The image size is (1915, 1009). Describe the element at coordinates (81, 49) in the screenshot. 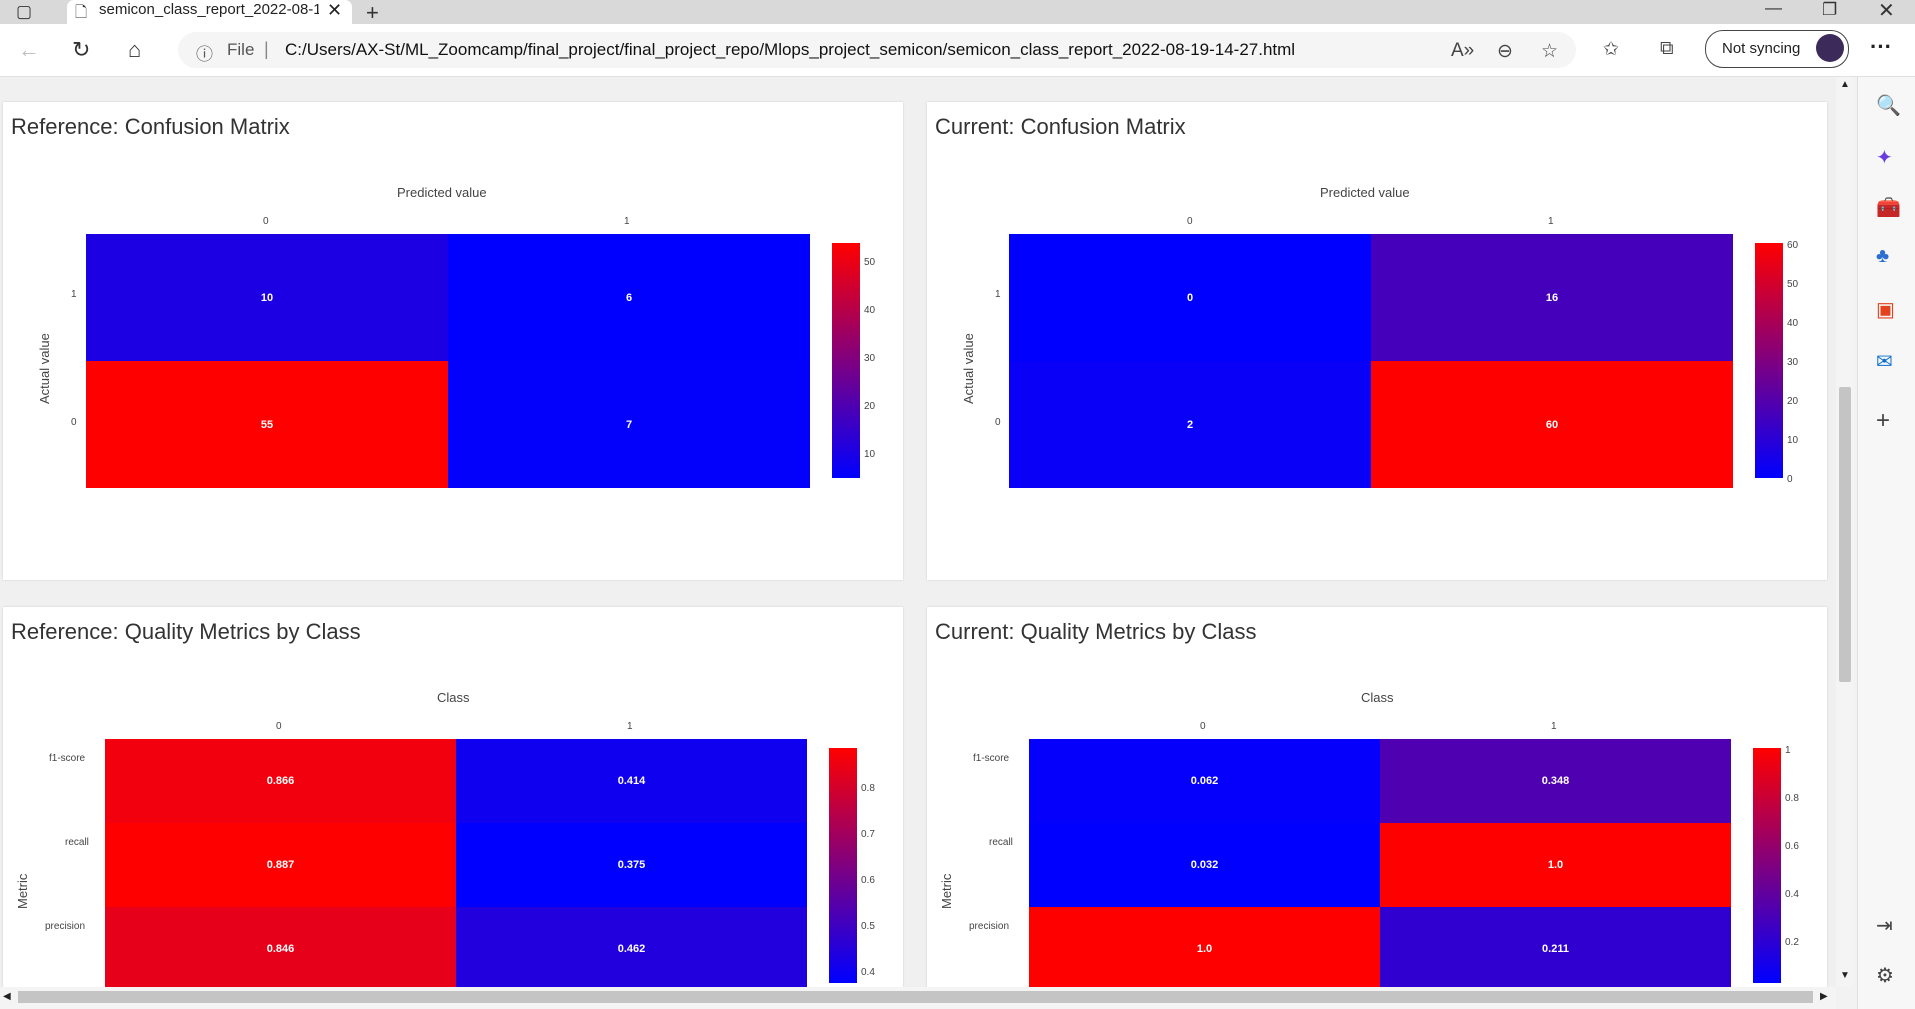

I see `refresh-icon: ↻` at that location.